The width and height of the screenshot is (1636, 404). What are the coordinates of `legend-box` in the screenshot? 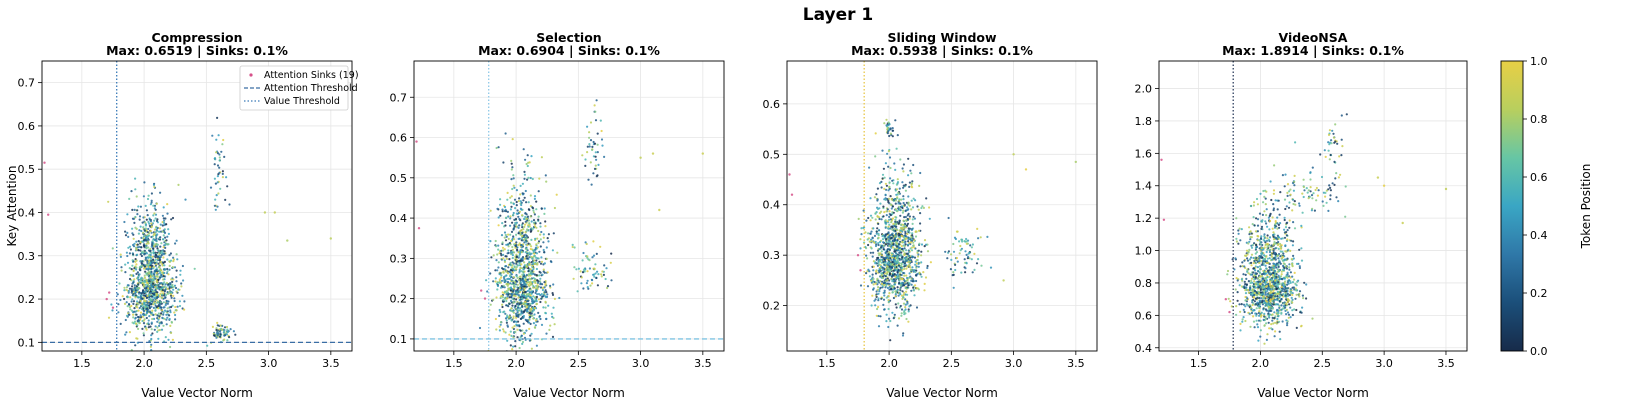 It's located at (294, 88).